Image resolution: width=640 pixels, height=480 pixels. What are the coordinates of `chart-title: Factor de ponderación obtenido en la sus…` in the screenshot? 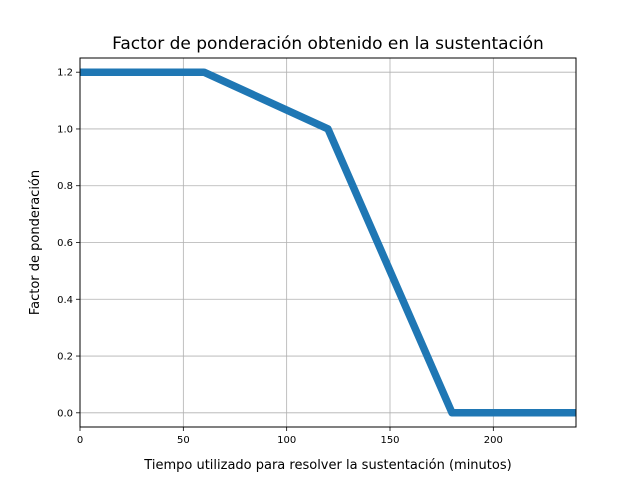 It's located at (328, 44).